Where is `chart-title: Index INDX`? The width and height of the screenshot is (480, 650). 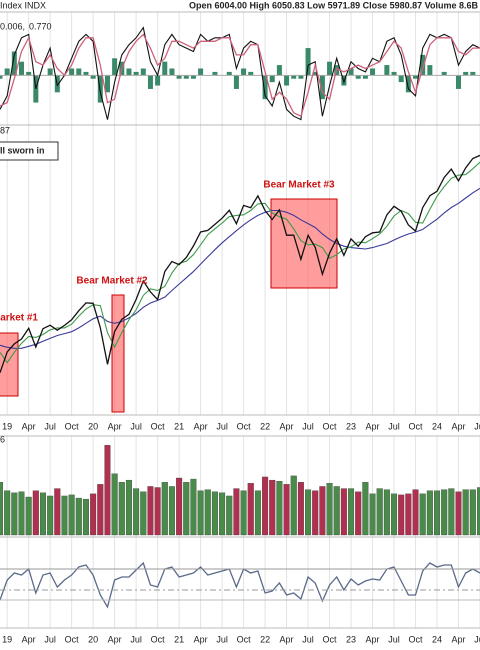 chart-title: Index INDX is located at coordinates (23, 5).